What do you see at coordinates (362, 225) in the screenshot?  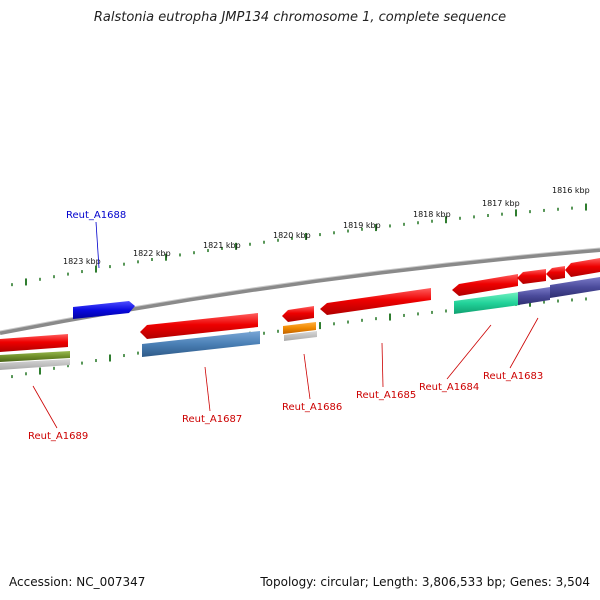 I see `tick-label-1819: 1819 kbp` at bounding box center [362, 225].